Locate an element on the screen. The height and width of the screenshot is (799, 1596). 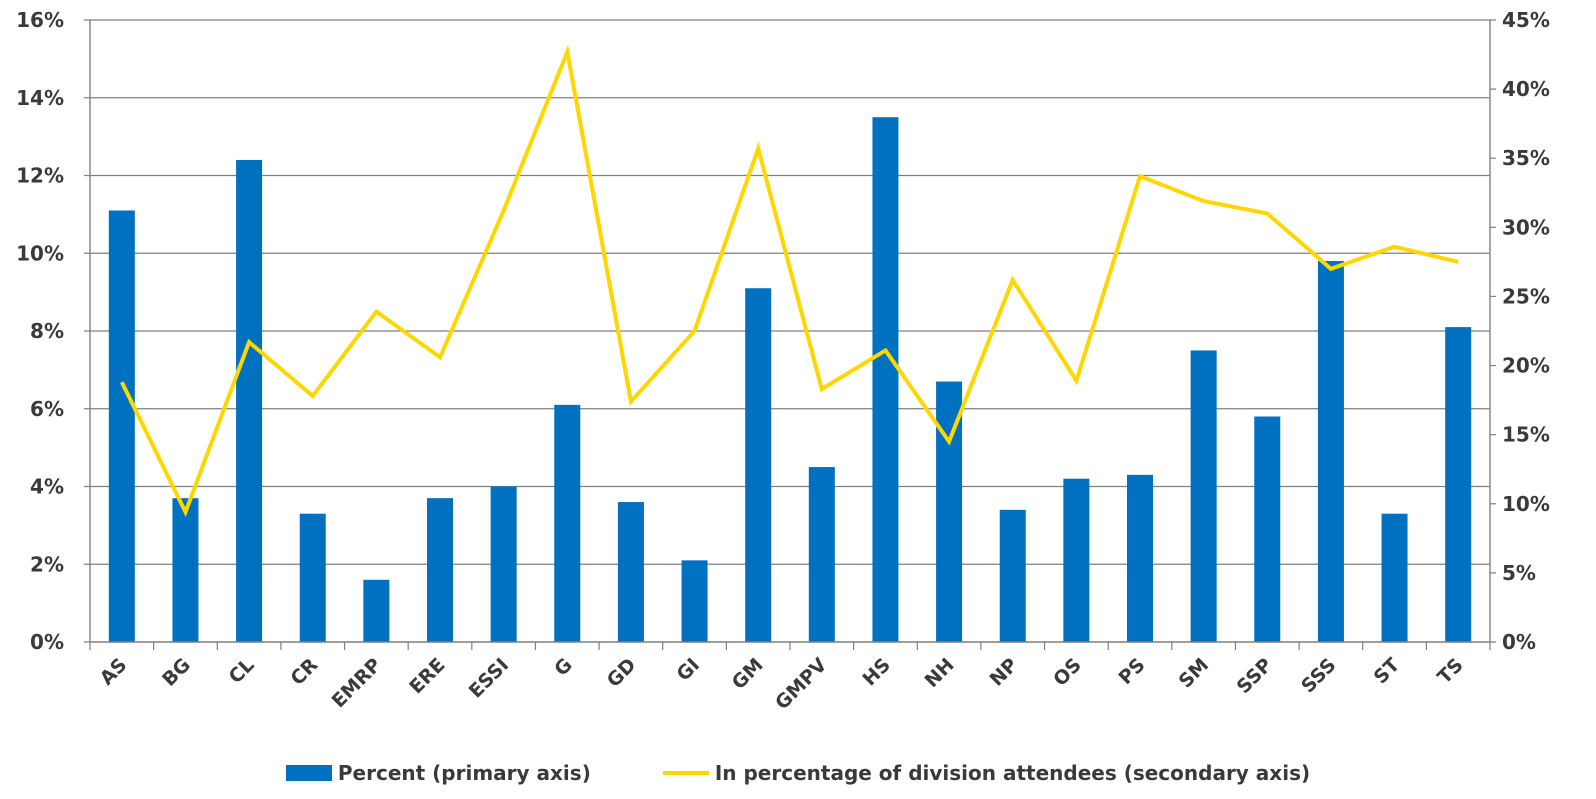
x-tick-label: GD is located at coordinates (622, 673).